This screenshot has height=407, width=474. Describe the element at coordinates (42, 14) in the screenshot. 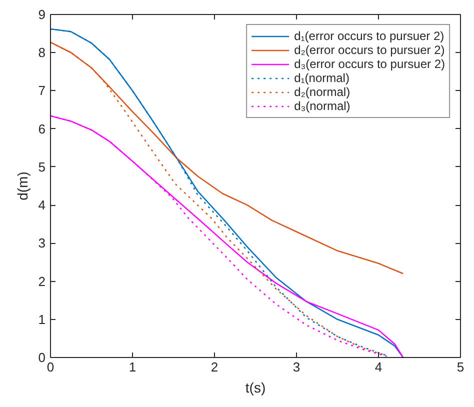

I see `y-tick-label: 9` at that location.